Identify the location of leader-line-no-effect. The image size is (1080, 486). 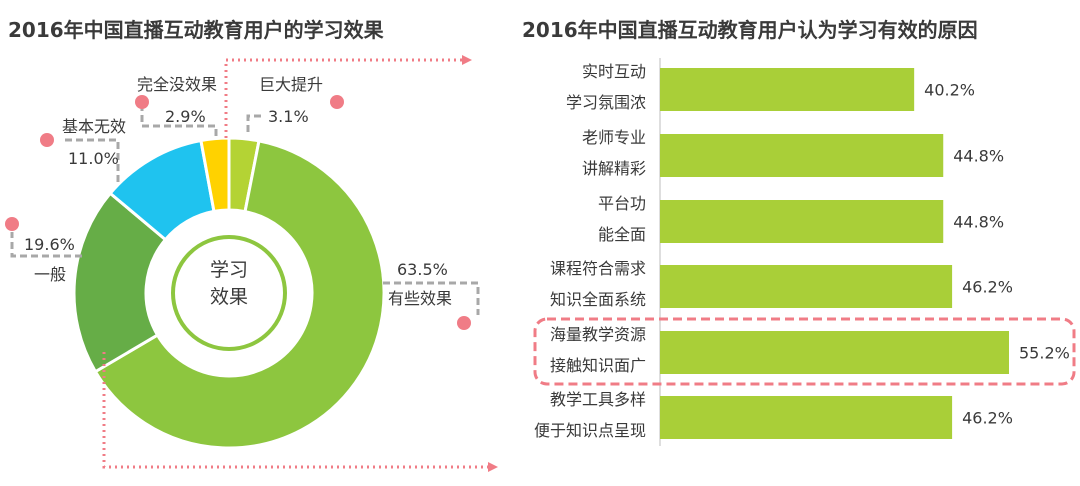
(179, 122).